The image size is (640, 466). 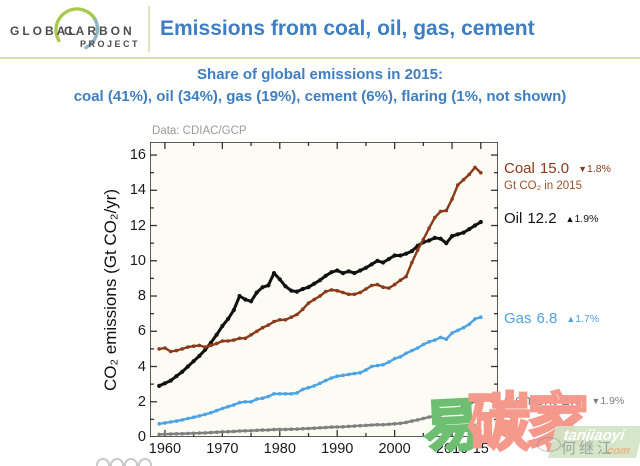 I want to click on header-horizontal-divider, so click(x=320, y=58).